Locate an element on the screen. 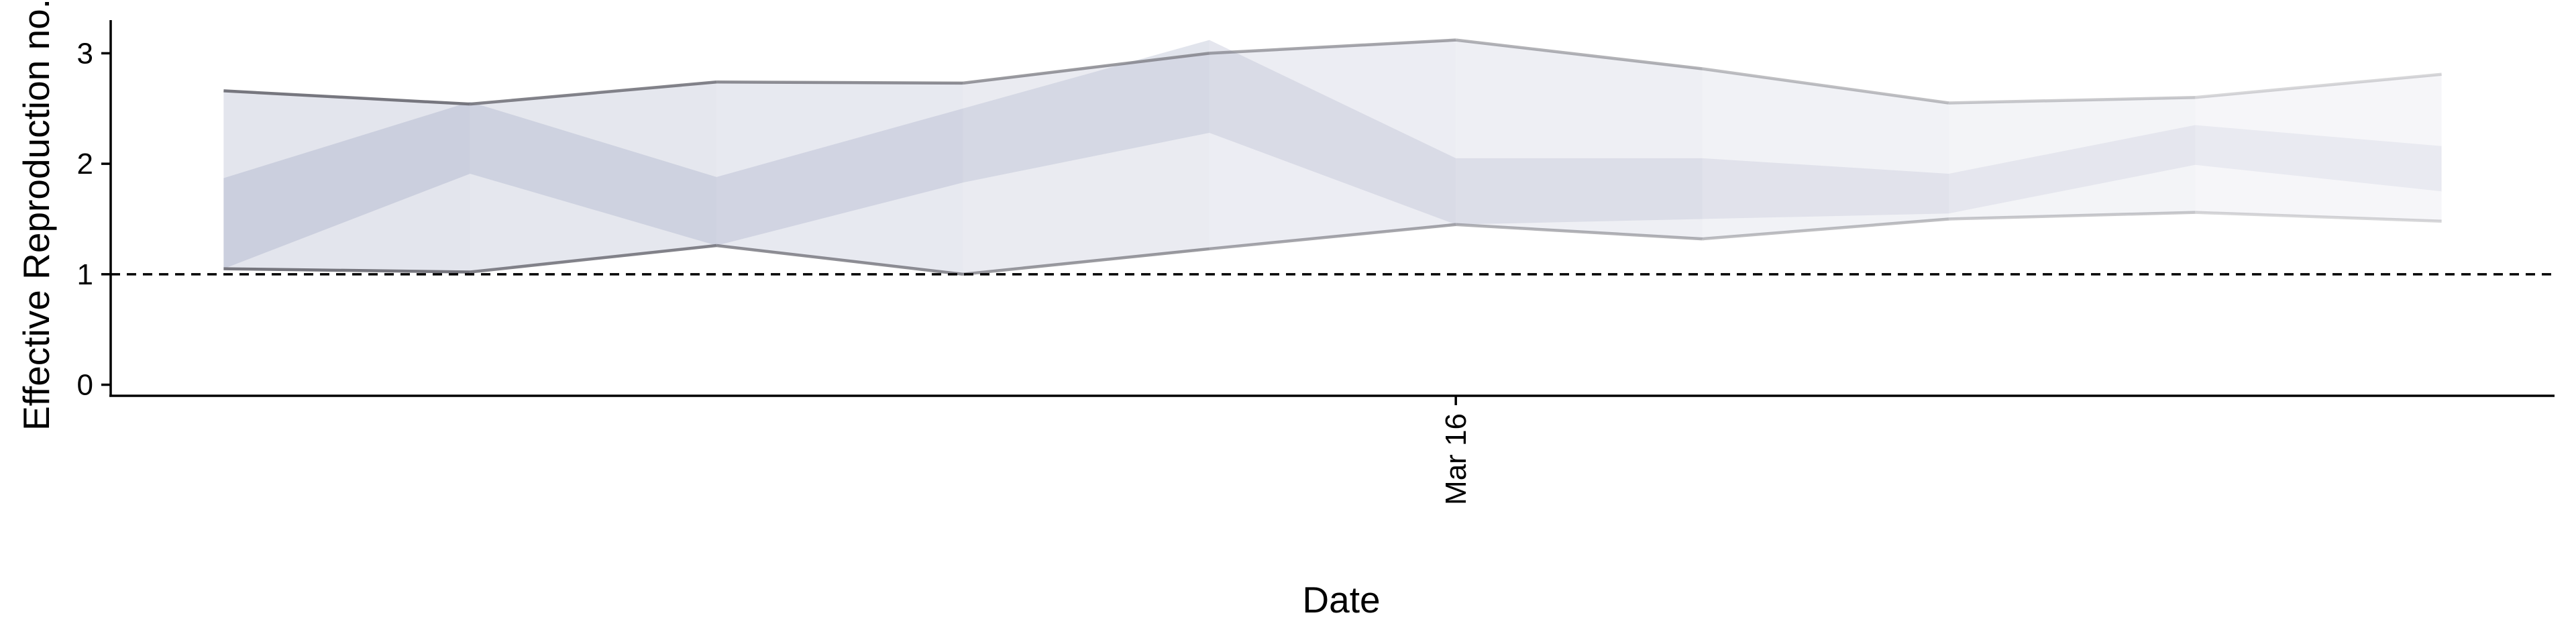  y-tick-label-2: 2 is located at coordinates (85, 164).